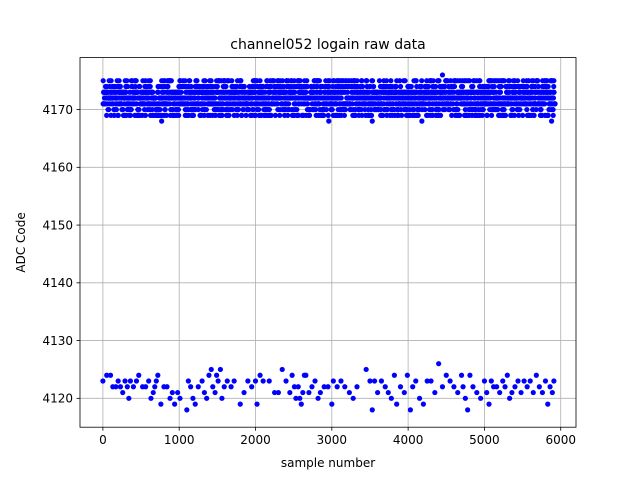 This screenshot has width=640, height=480. Describe the element at coordinates (21, 242) in the screenshot. I see `y-axis-label: ADC Code` at that location.